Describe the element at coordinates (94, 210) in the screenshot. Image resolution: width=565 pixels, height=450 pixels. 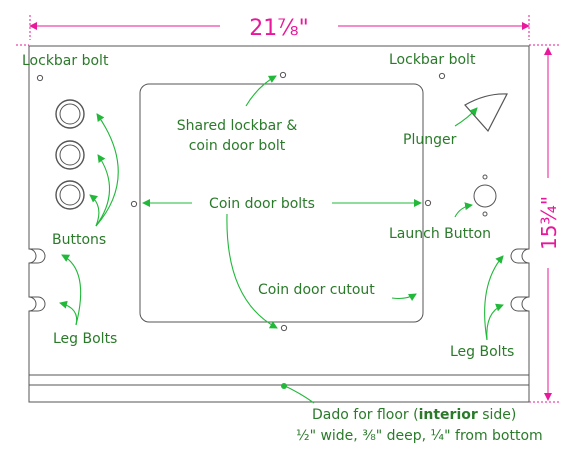
I see `leader-button-bottom` at that location.